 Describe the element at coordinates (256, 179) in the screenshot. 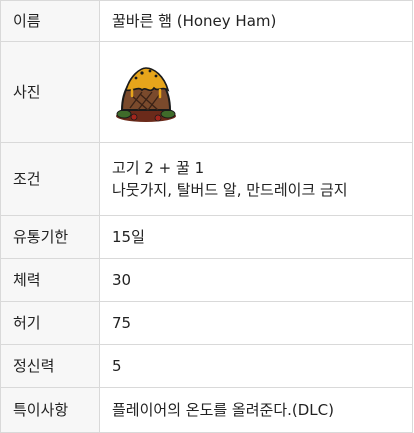

I see `conditions-value: 고기 2 + 꿀 1 나뭇가지, 탈버드 알, 만드레이크 금지` at that location.